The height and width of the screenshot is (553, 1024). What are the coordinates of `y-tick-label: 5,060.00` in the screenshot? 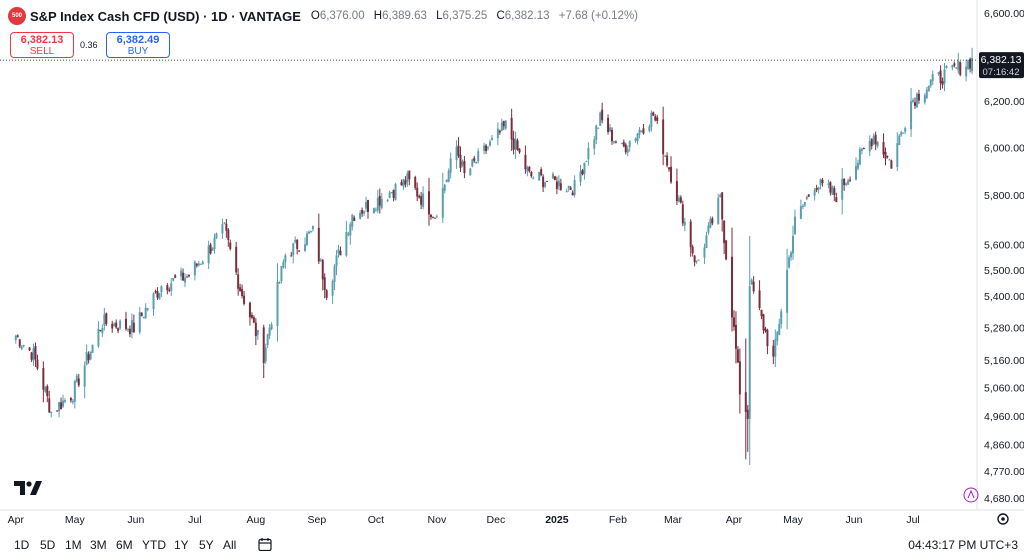 It's located at (1004, 389).